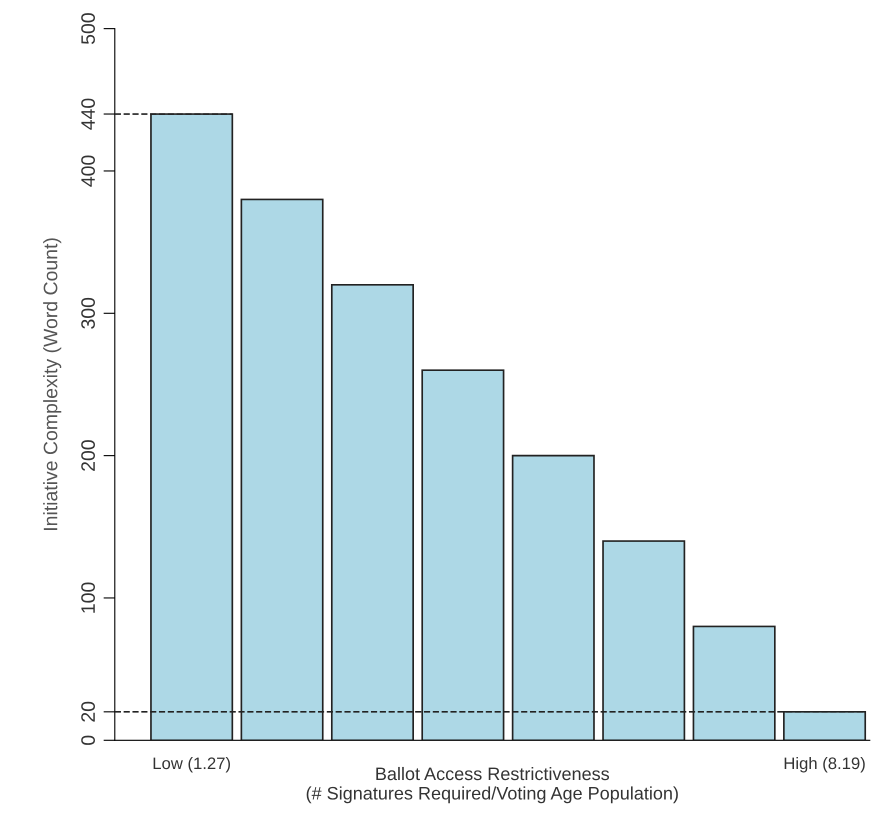 This screenshot has height=818, width=883. What do you see at coordinates (52, 384) in the screenshot?
I see `y-axis-title: Initiative Complexity (Word Count)` at bounding box center [52, 384].